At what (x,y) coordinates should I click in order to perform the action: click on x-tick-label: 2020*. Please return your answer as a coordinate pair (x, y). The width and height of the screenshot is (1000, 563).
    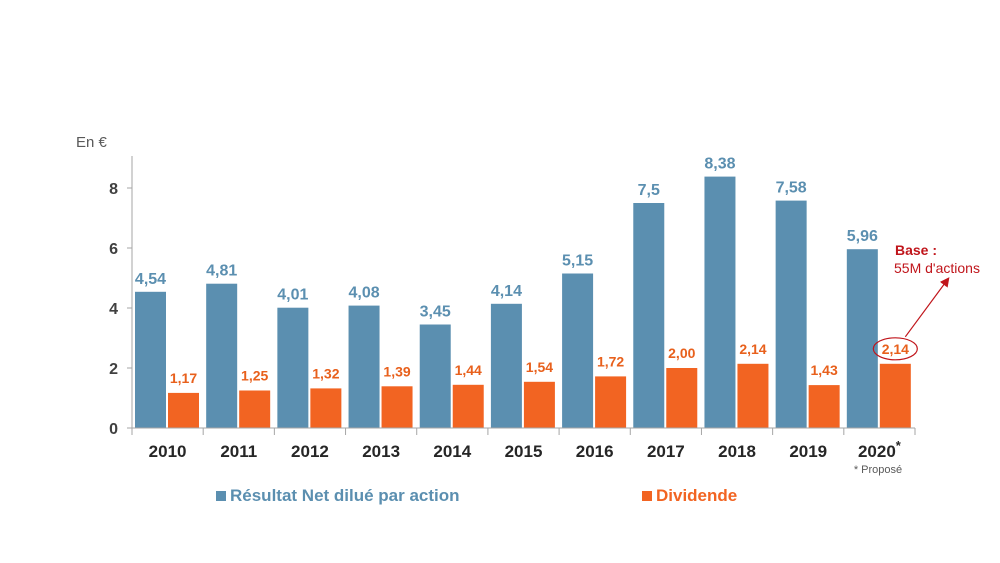
    Looking at the image, I should click on (880, 449).